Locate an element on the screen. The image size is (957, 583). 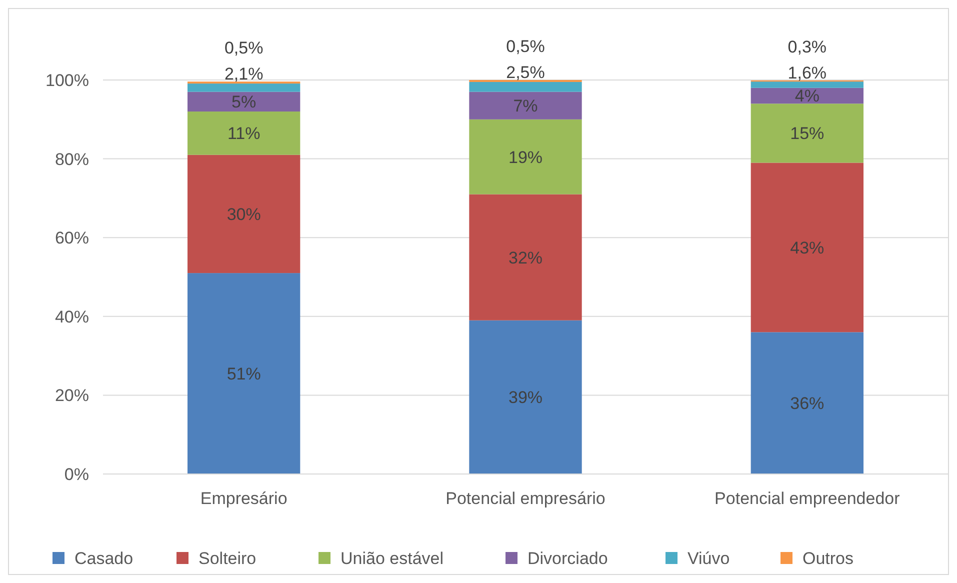
y-tick-label: 20% is located at coordinates (71, 396).